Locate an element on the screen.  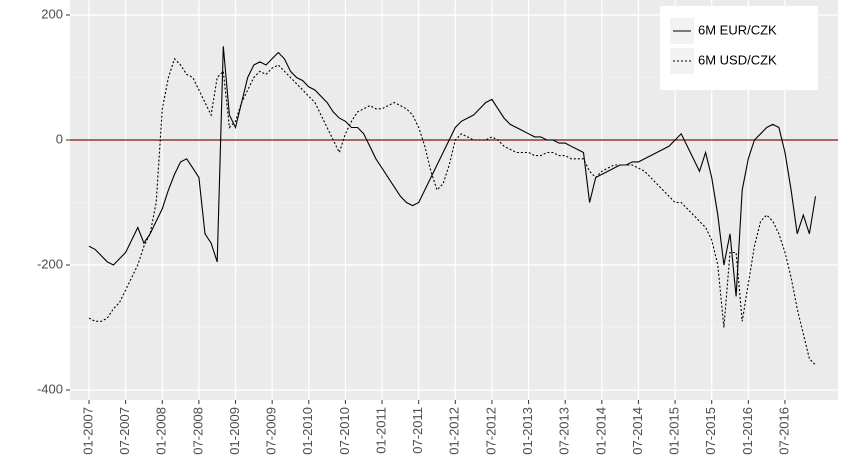
x-tick-label: 01-2015 is located at coordinates (674, 431).